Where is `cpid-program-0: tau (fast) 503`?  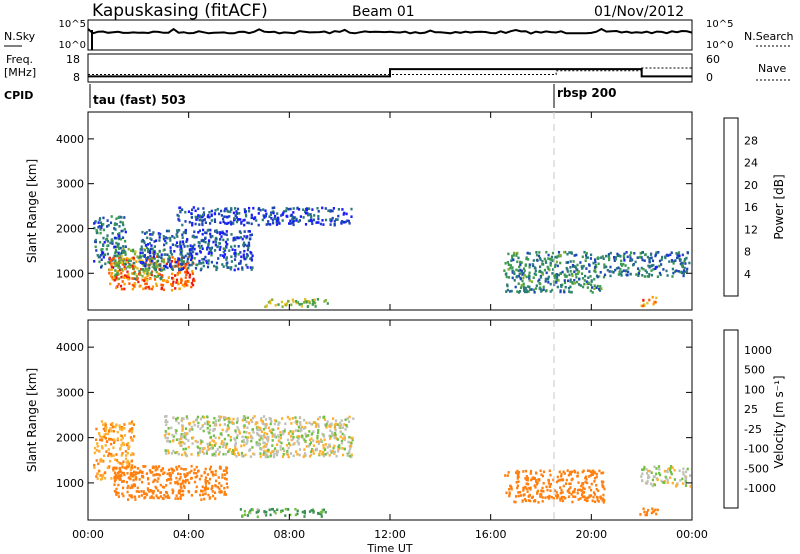
cpid-program-0: tau (fast) 503 is located at coordinates (139, 100).